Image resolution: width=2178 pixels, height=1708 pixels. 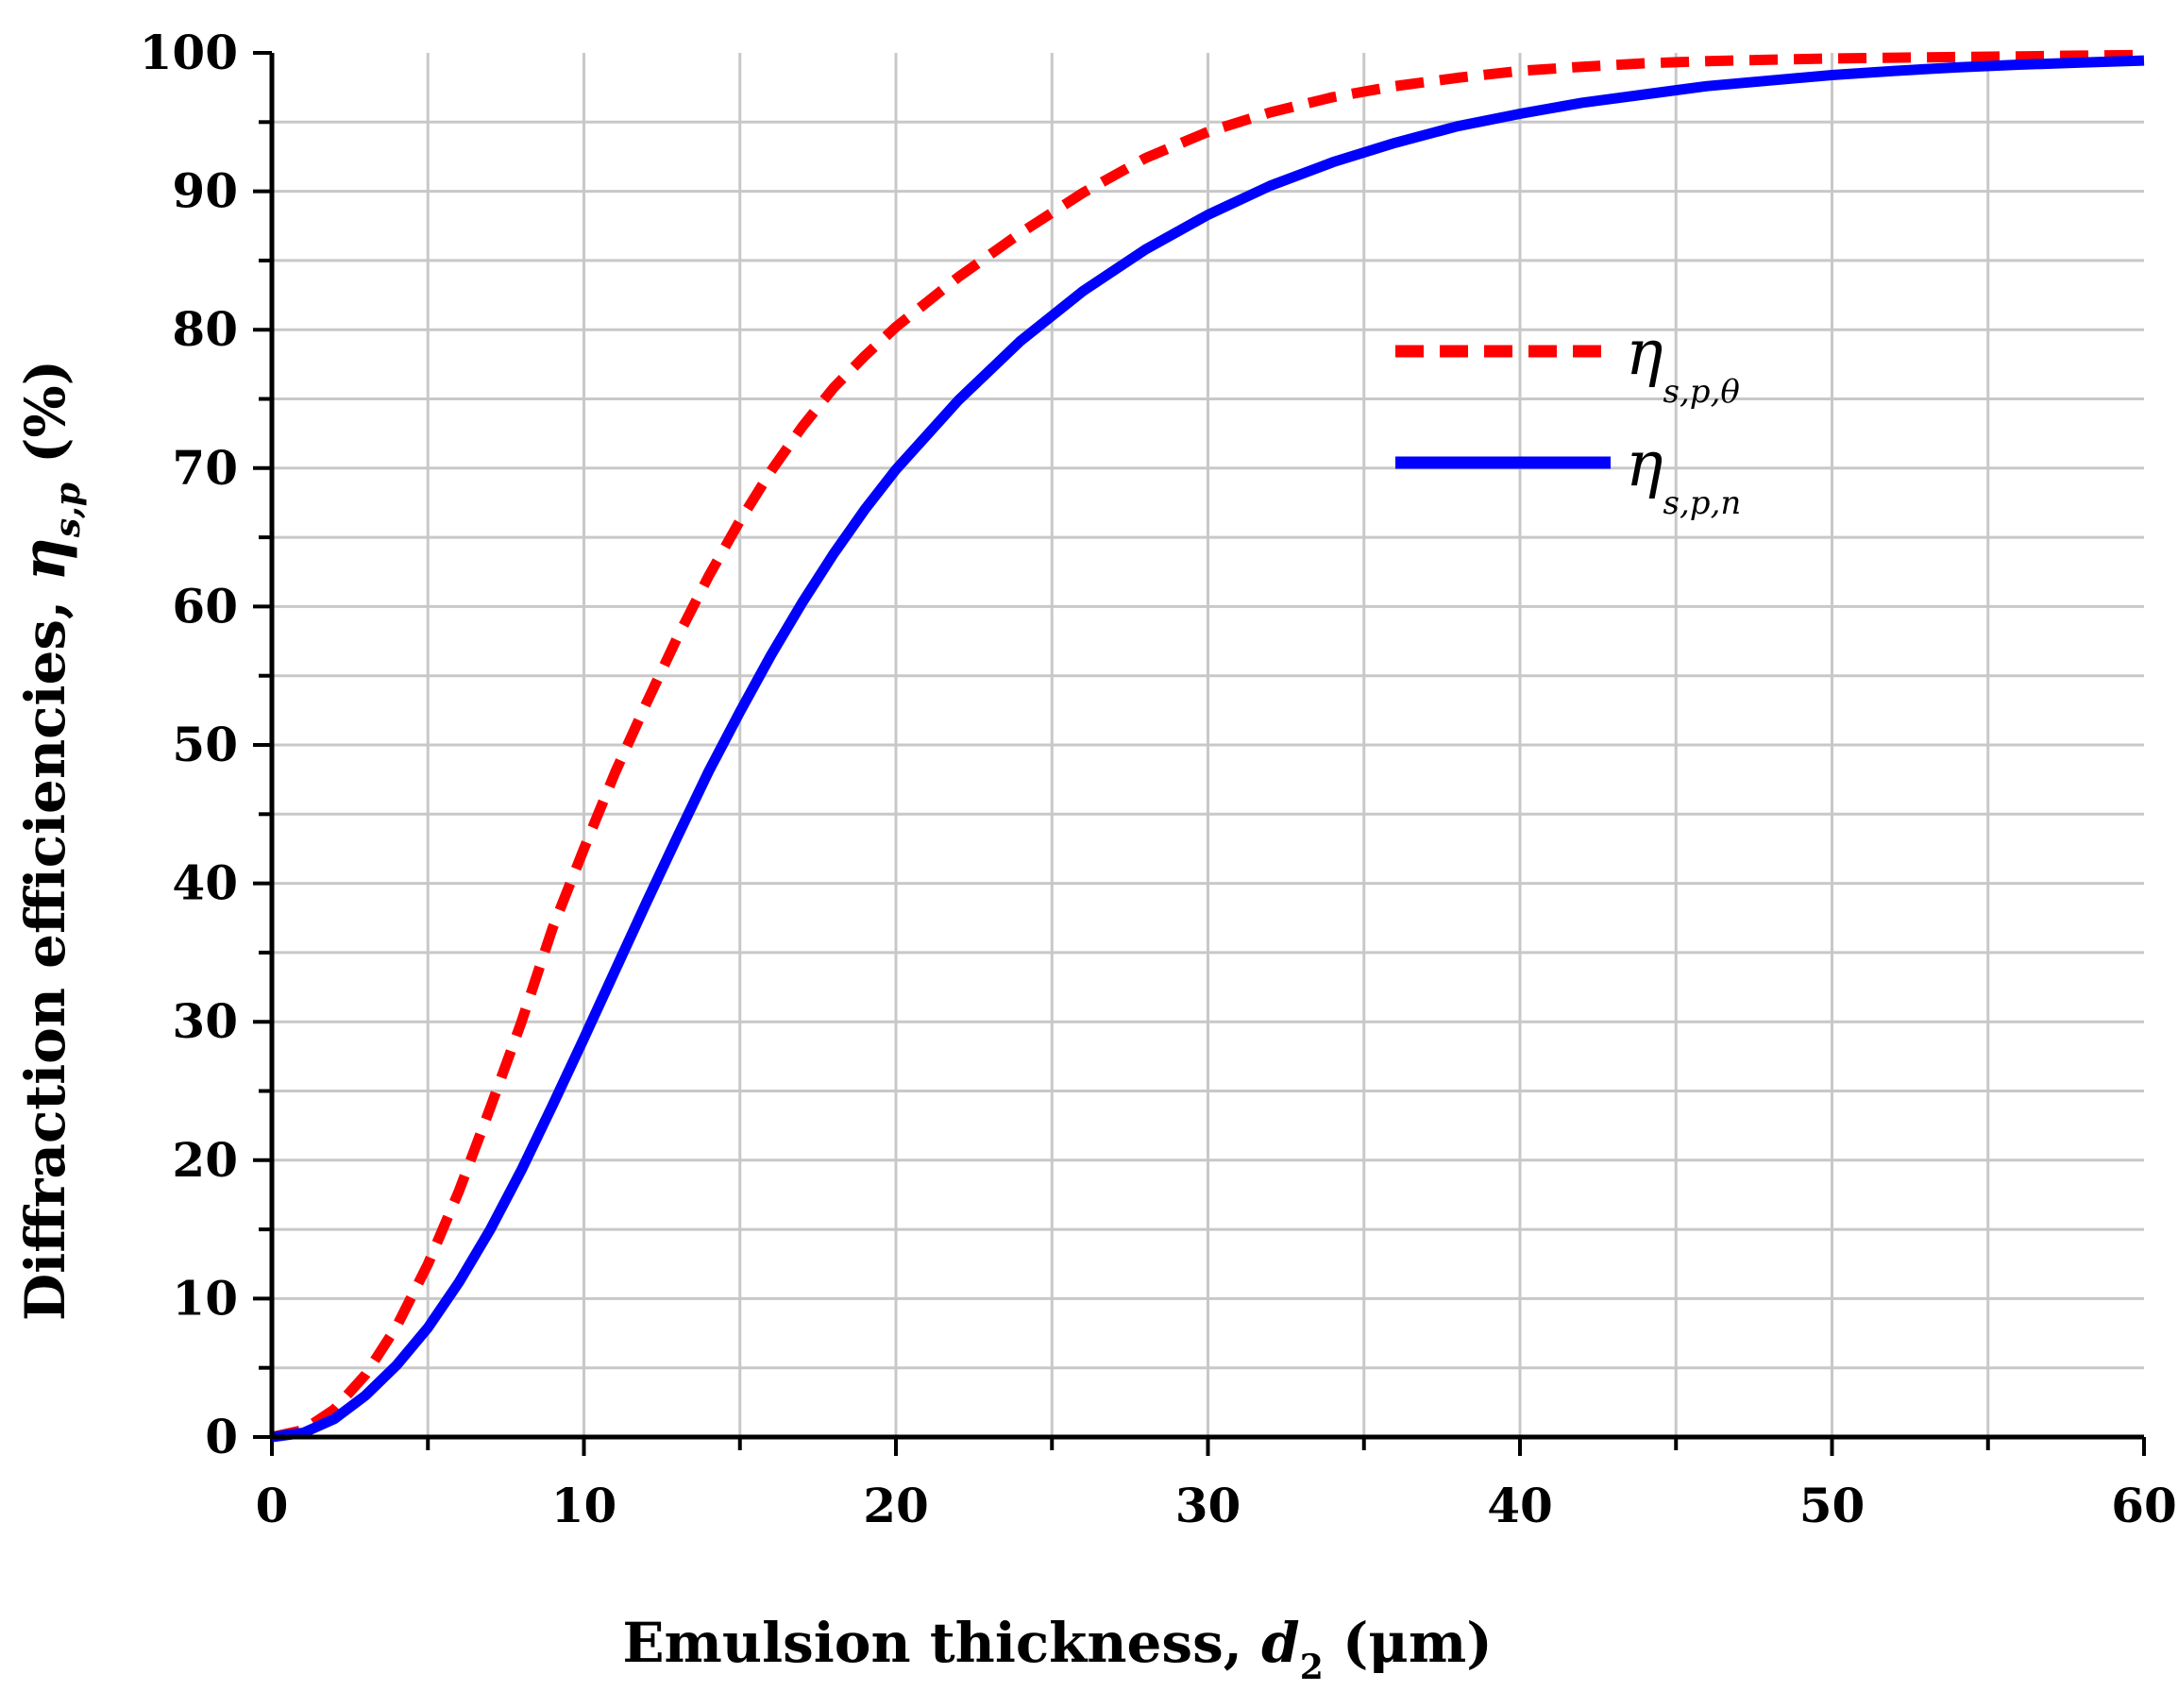 What do you see at coordinates (1683, 363) in the screenshot?
I see `legend-label-theta: ηs,p,θ` at bounding box center [1683, 363].